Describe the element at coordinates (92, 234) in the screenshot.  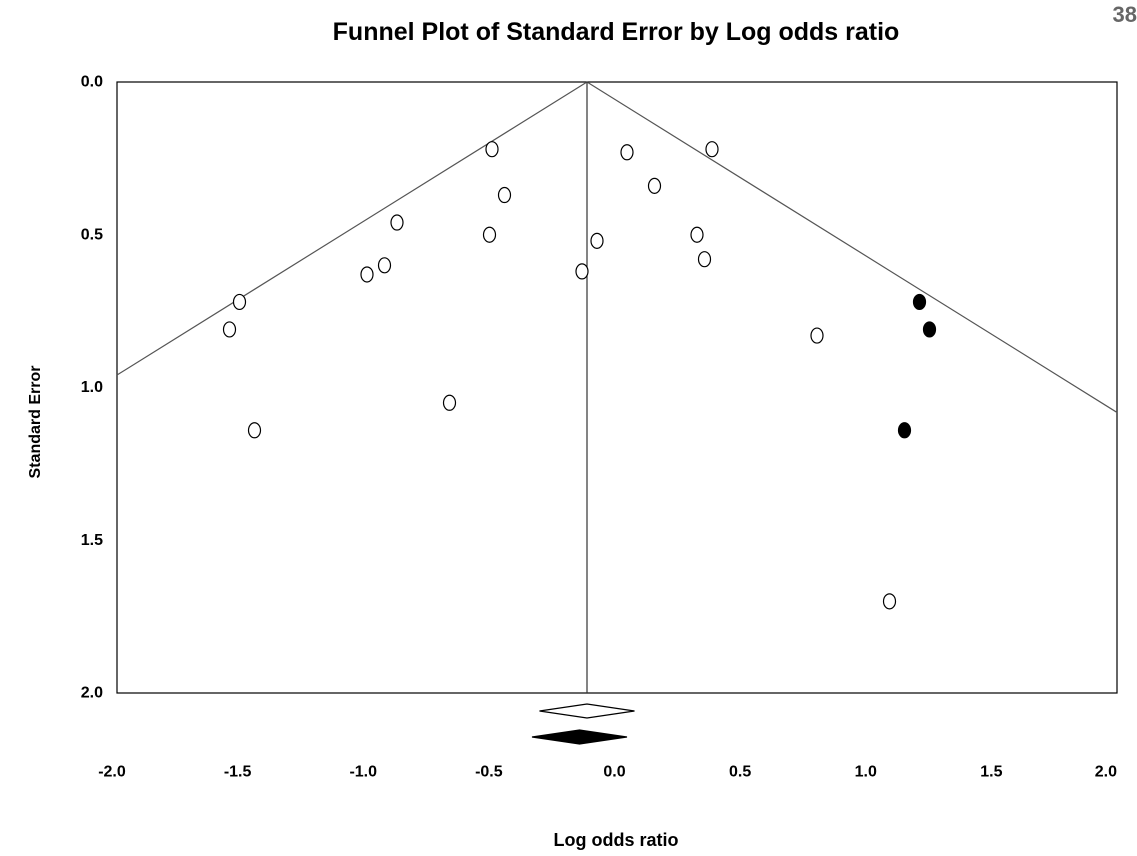
I see `y-tick-label: 0.5` at that location.